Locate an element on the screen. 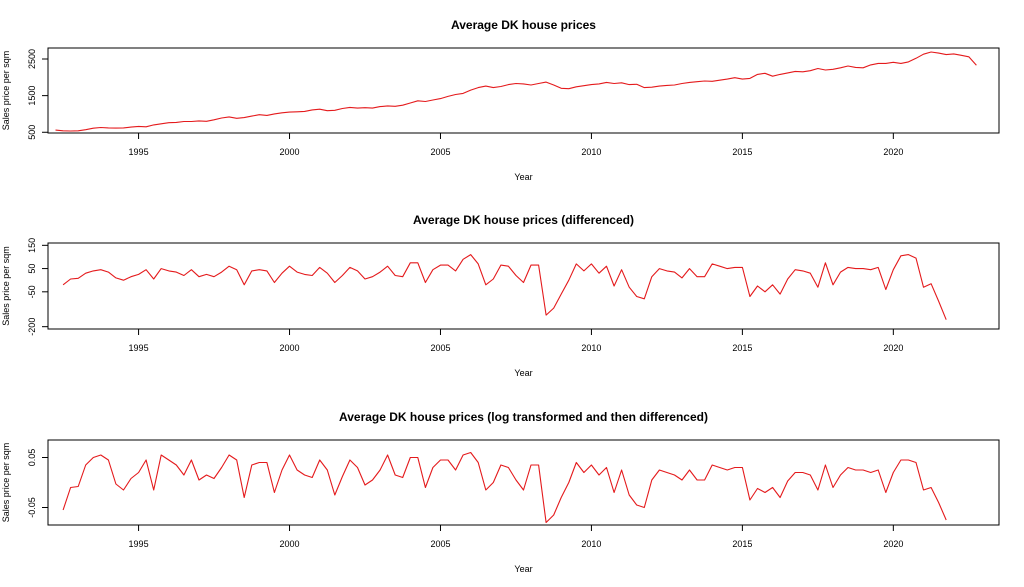 The image size is (1024, 587). panel-2-x-tick-label-2000: 2000 is located at coordinates (290, 348).